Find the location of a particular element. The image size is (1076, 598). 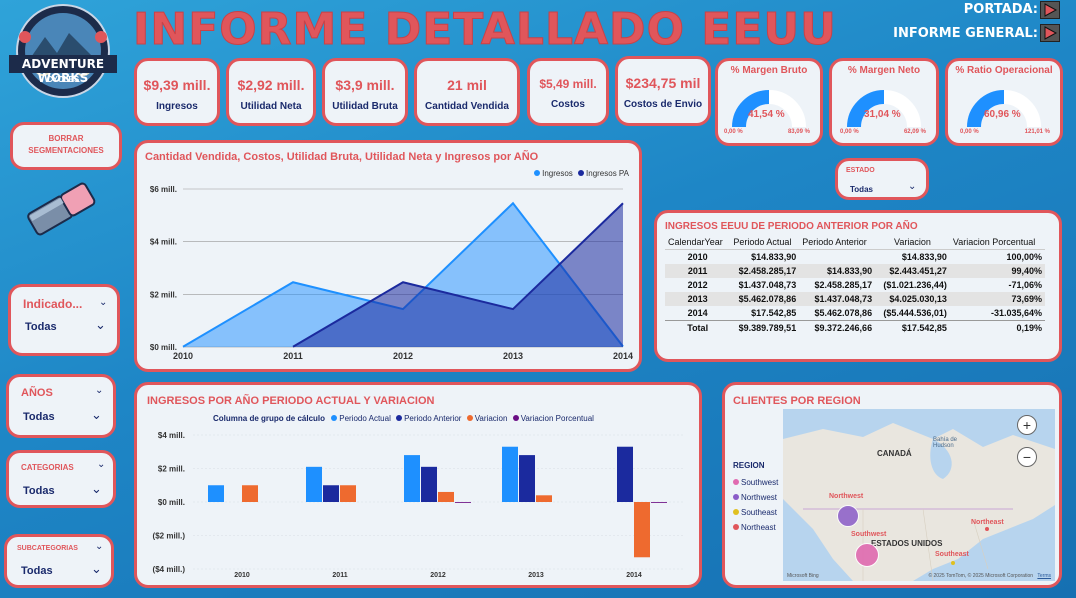

legend-label: Periodo Anterior is located at coordinates (433, 418).